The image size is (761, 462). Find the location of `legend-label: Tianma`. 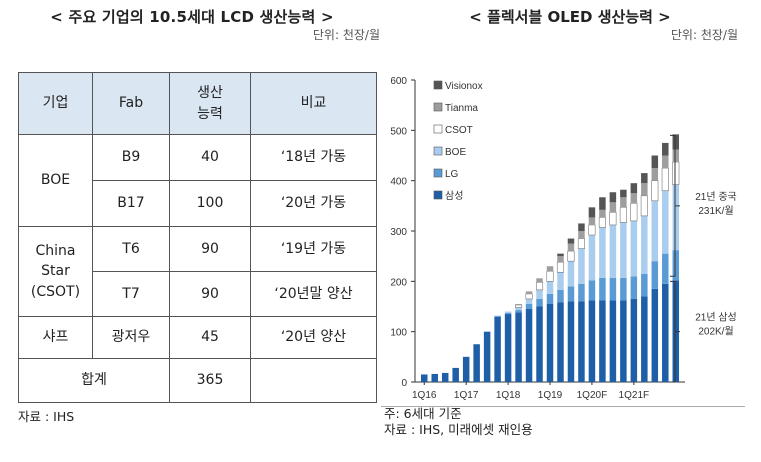

legend-label: Tianma is located at coordinates (461, 108).